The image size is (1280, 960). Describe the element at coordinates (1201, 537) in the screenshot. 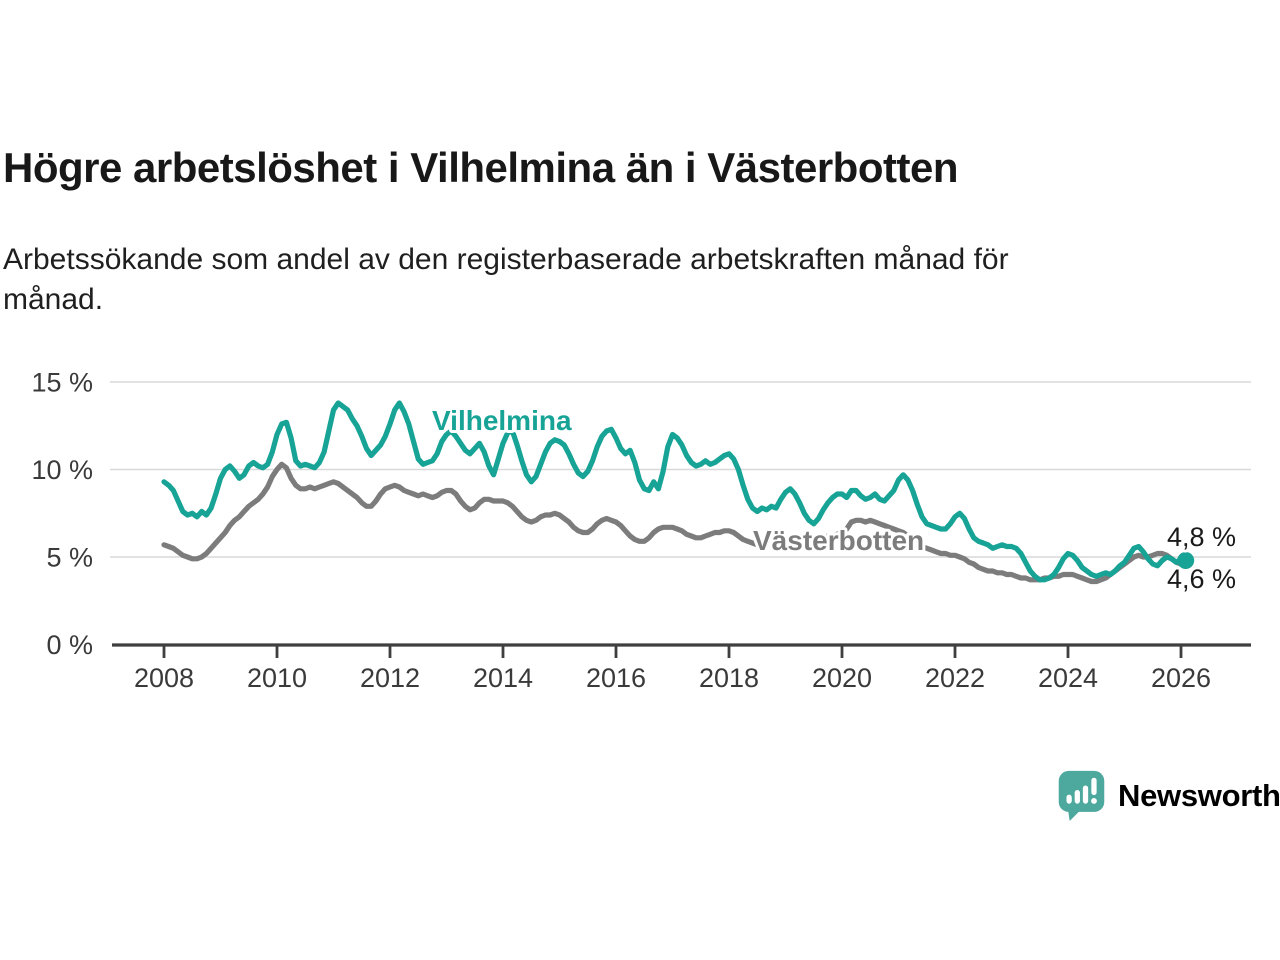

I see `vilhelmina-end-value-label: 4,8 %` at that location.